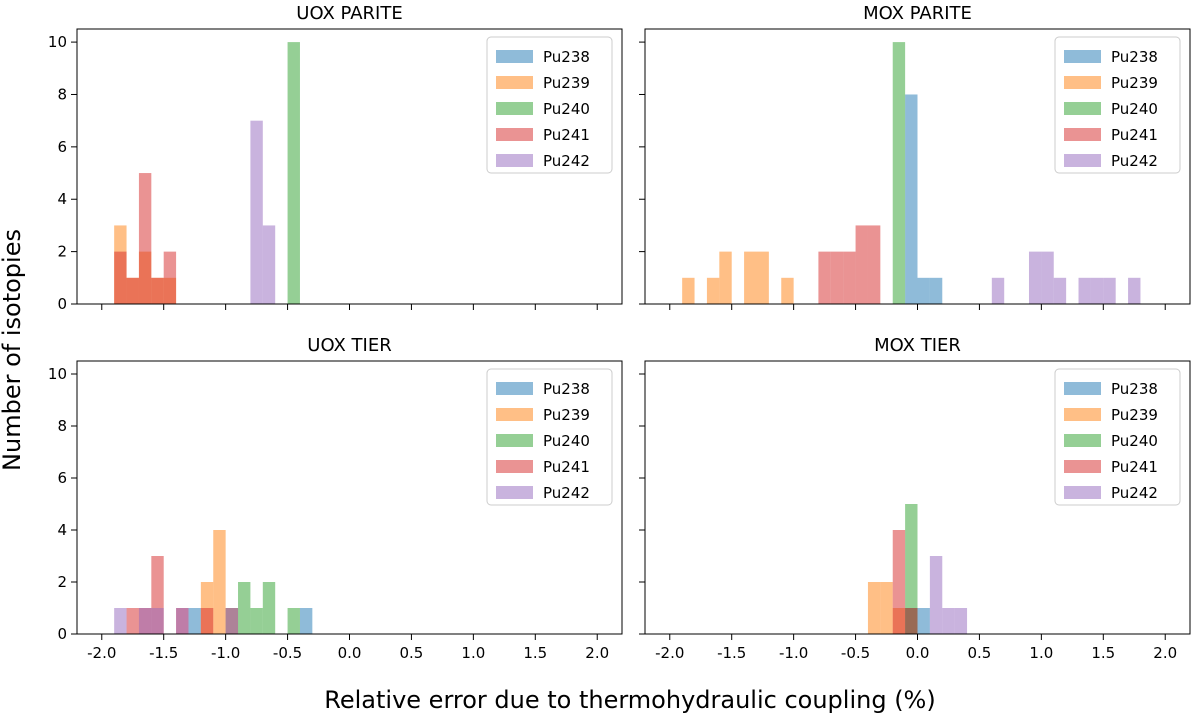  I want to click on x-tick-label: 1.5, so click(535, 653).